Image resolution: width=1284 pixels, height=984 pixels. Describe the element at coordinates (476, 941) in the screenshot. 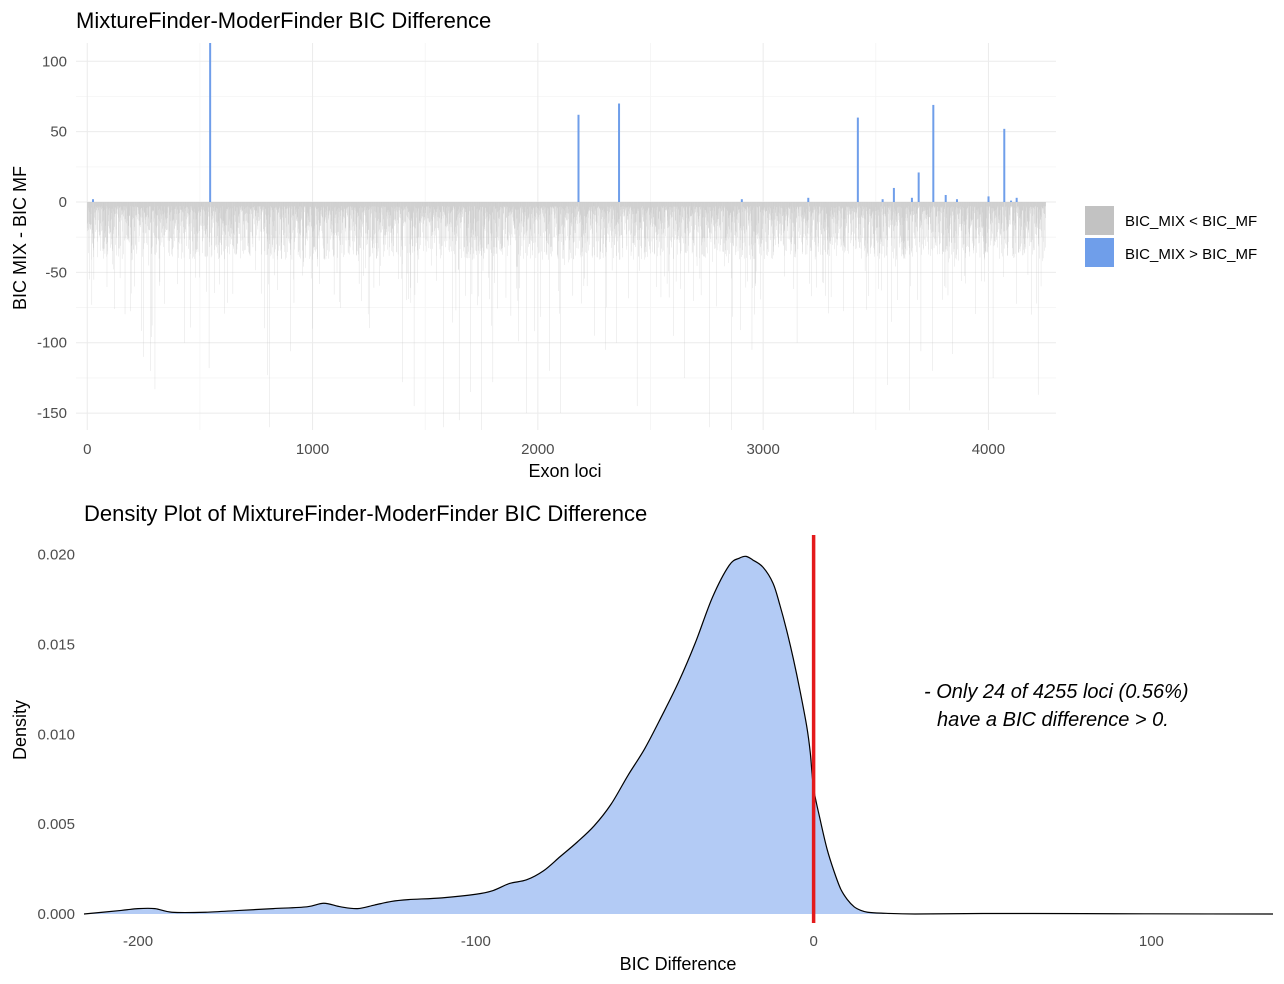

I see `x-tick-label: -100` at that location.